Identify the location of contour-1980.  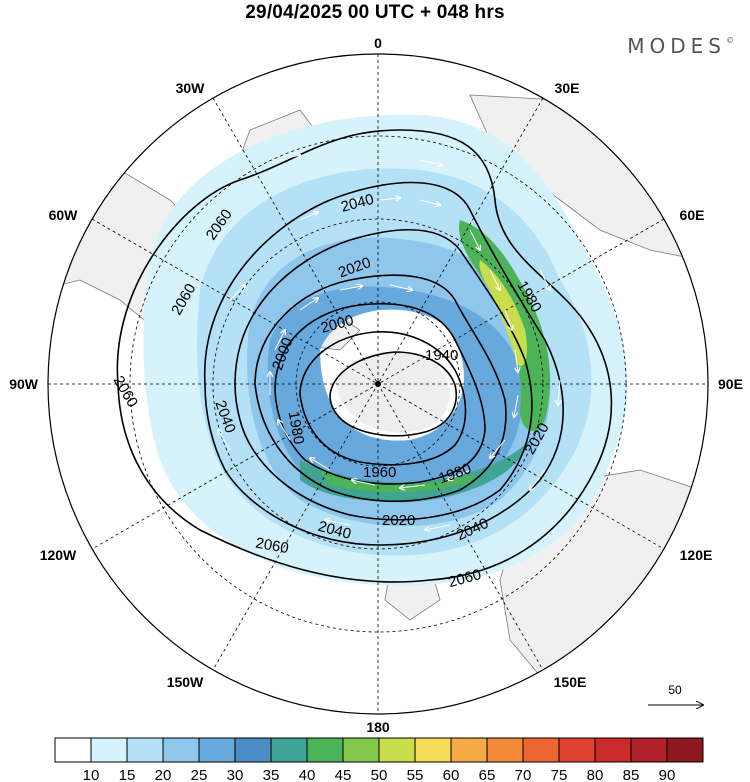
(380, 393).